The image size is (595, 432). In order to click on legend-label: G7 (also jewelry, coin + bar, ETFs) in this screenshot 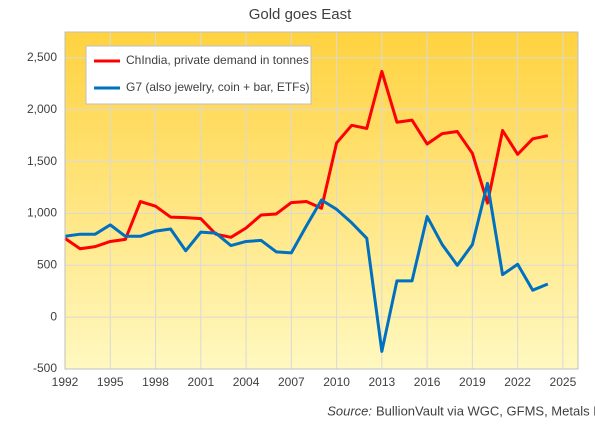, I will do `click(218, 87)`.